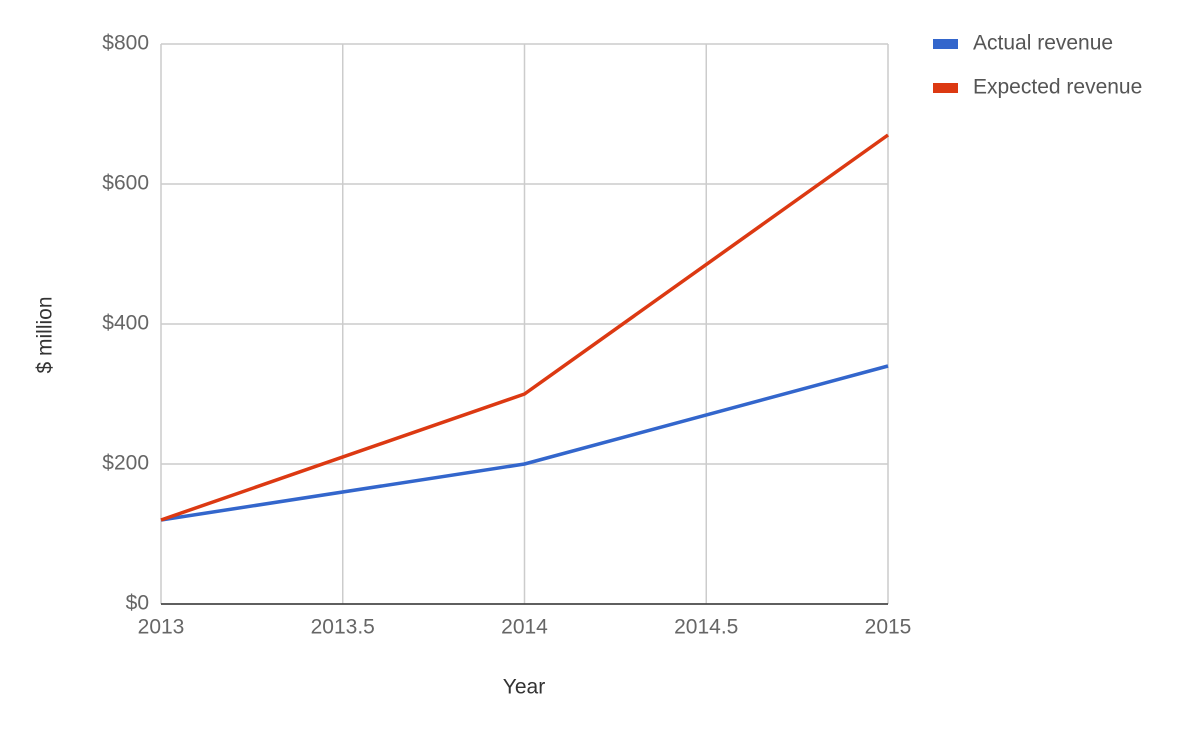 The width and height of the screenshot is (1192, 732). What do you see at coordinates (1043, 43) in the screenshot?
I see `legend-label: Actual revenue` at bounding box center [1043, 43].